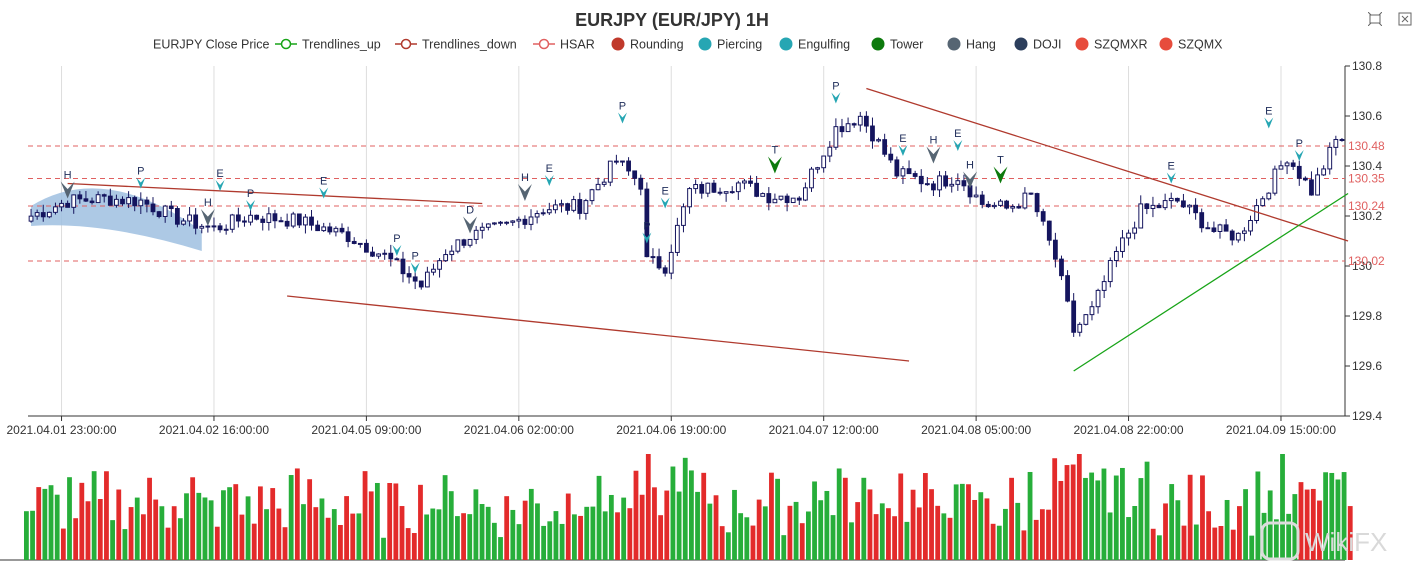 The width and height of the screenshot is (1428, 576). What do you see at coordinates (1405, 19) in the screenshot?
I see `restore-icon` at bounding box center [1405, 19].